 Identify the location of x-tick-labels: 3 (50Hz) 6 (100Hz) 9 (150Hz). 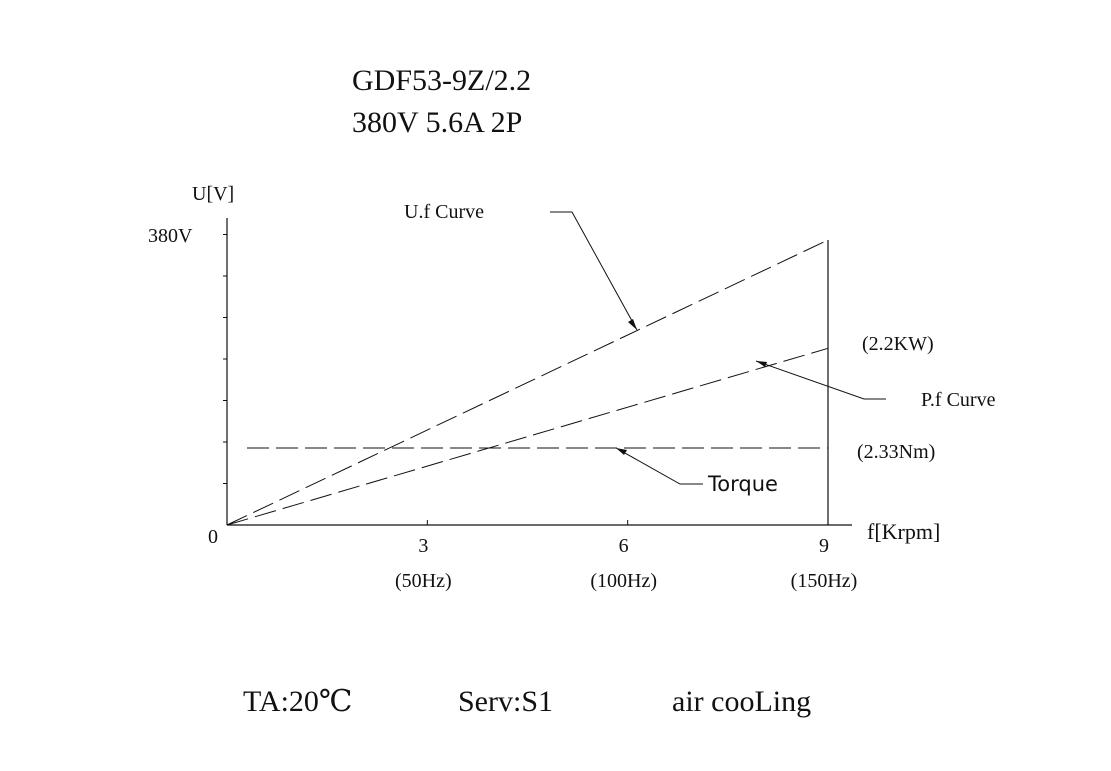
(626, 556).